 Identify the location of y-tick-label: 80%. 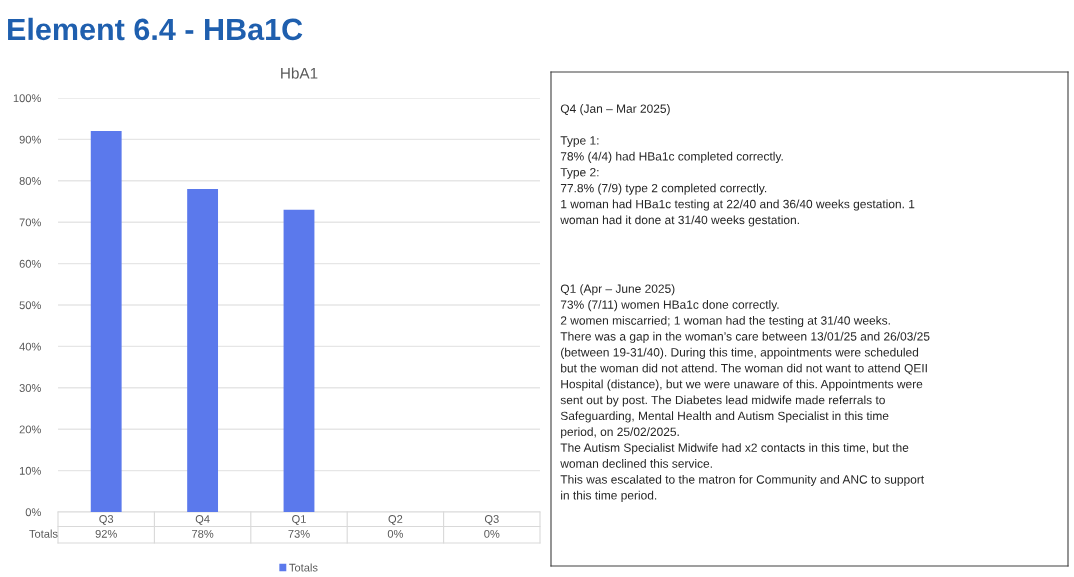
(30, 181).